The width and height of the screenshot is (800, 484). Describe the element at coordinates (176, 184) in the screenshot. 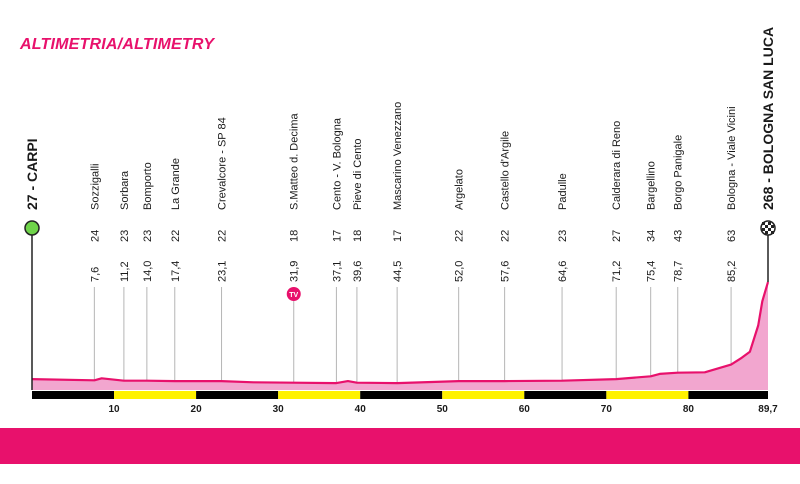

I see `waypoint-name: La Grande` at that location.